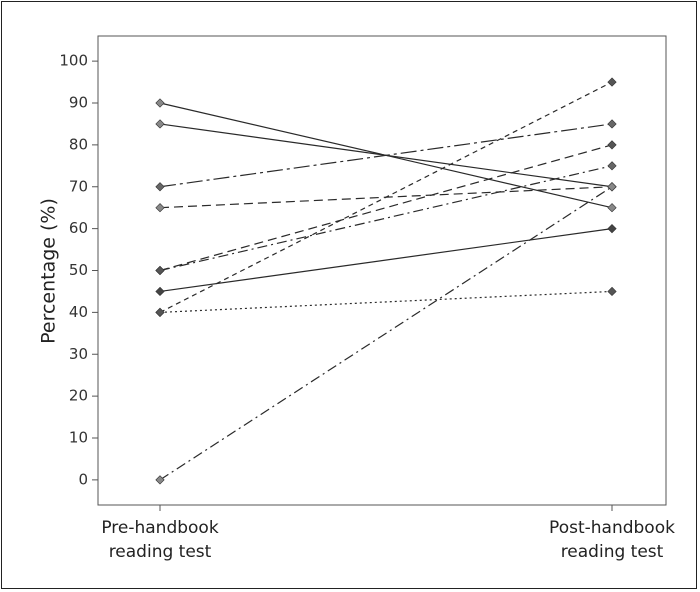 This screenshot has height=592, width=700. I want to click on y-axis: 0 10 20 30 40 50 60 70 80 90 100, so click(78, 270).